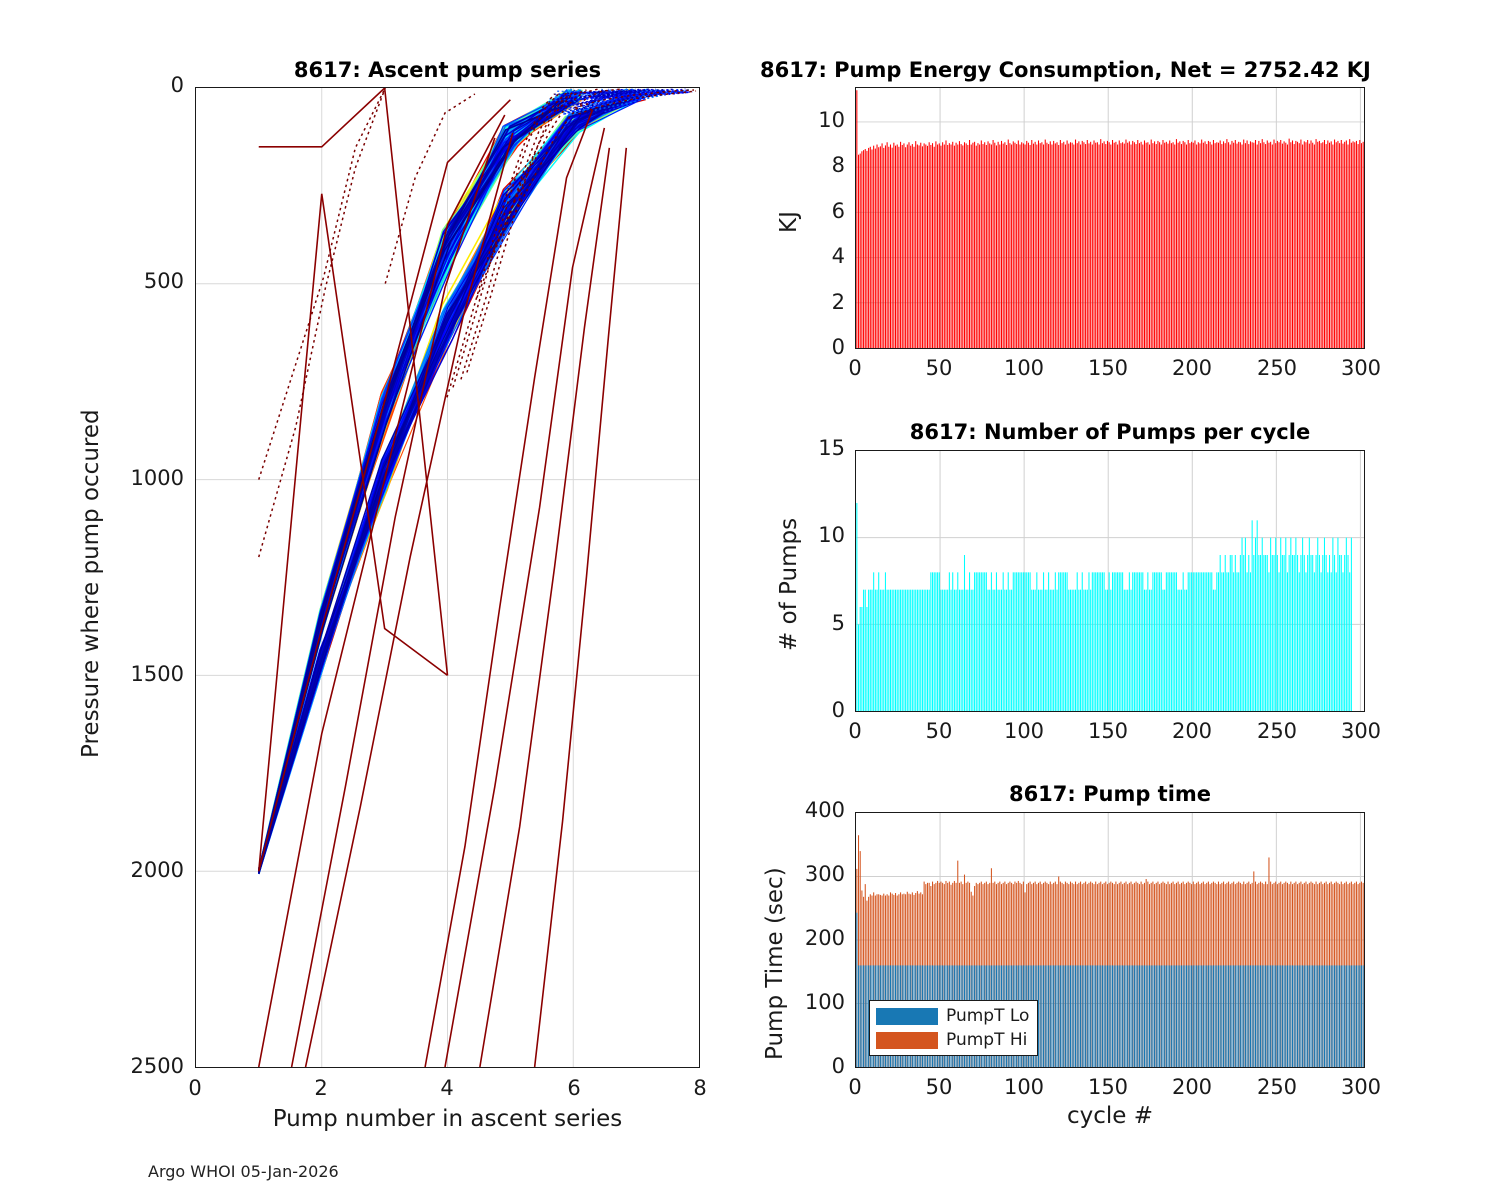 The image size is (1500, 1200). I want to click on pumptime-ytick-400: 400, so click(824, 810).